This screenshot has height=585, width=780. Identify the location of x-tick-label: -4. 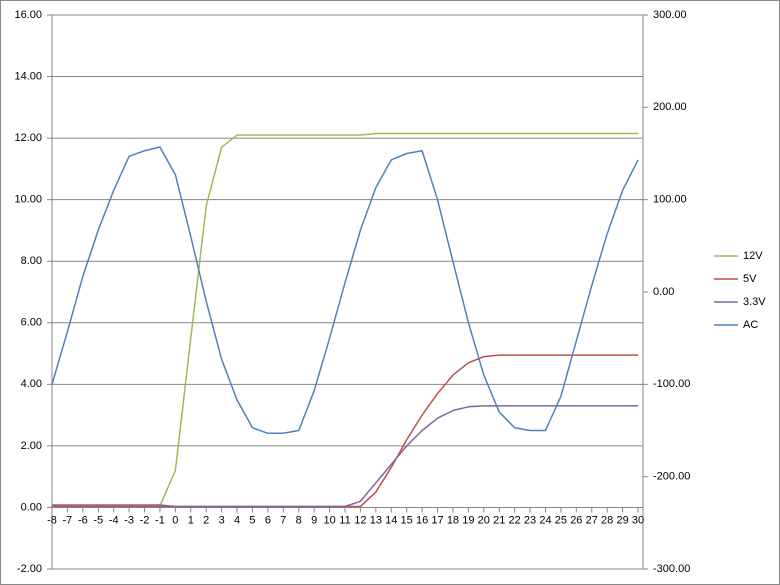
(114, 520).